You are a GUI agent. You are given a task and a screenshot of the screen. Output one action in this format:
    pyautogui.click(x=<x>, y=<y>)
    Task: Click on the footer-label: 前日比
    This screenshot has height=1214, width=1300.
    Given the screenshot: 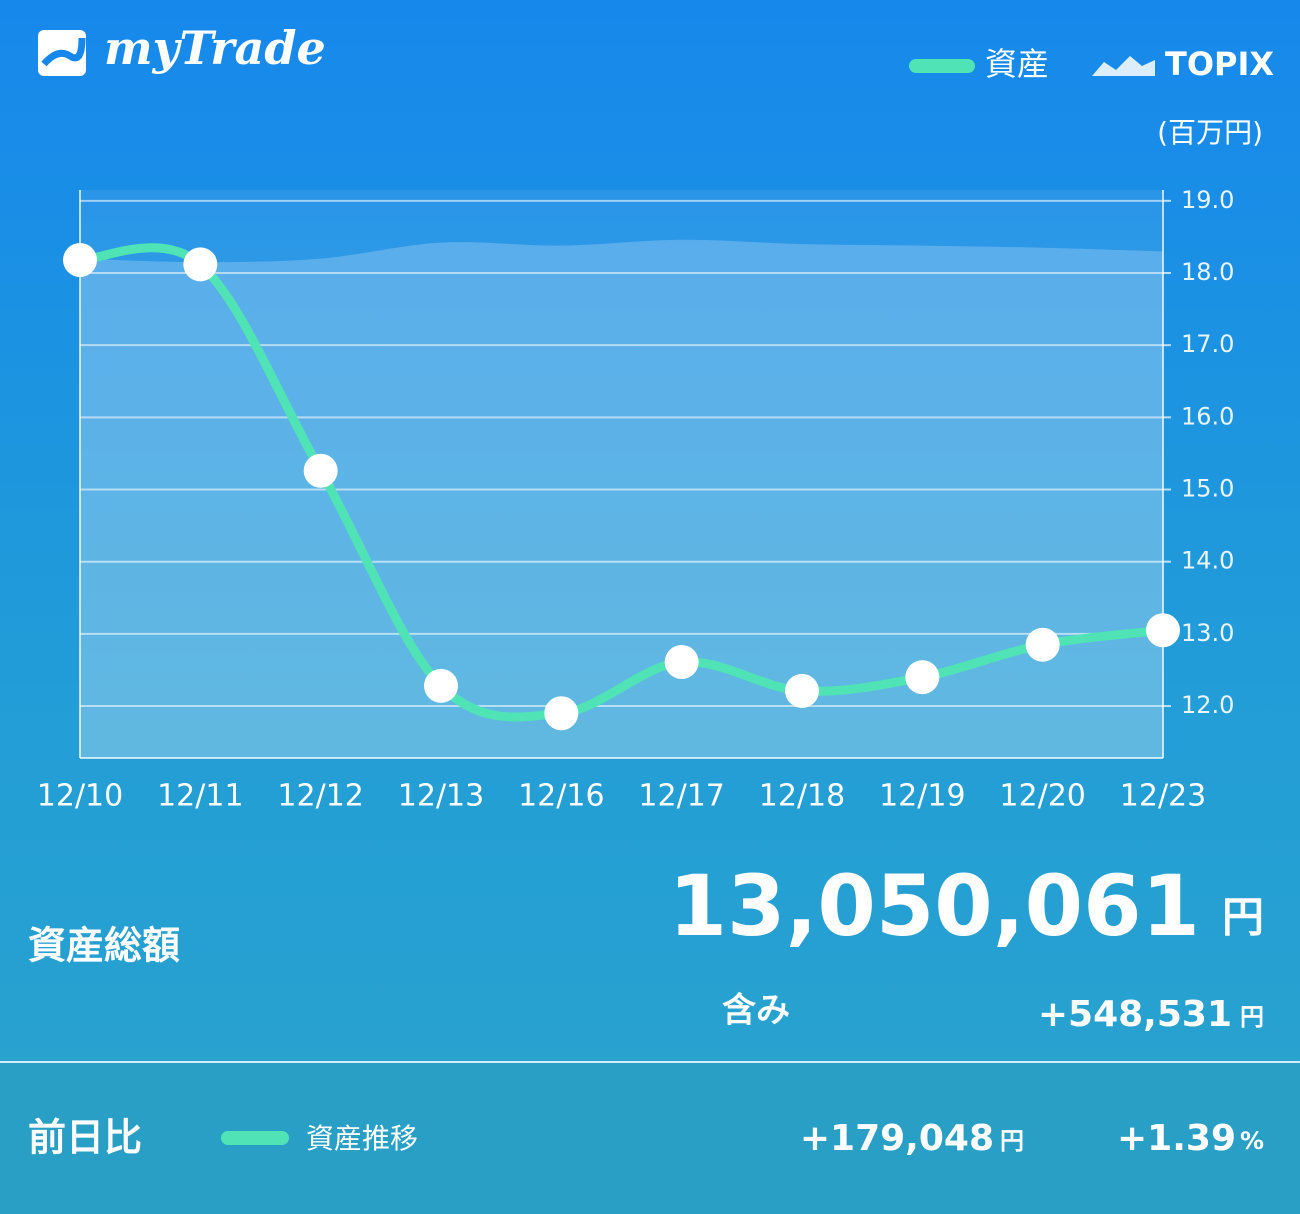 What is the action you would take?
    pyautogui.click(x=85, y=1138)
    